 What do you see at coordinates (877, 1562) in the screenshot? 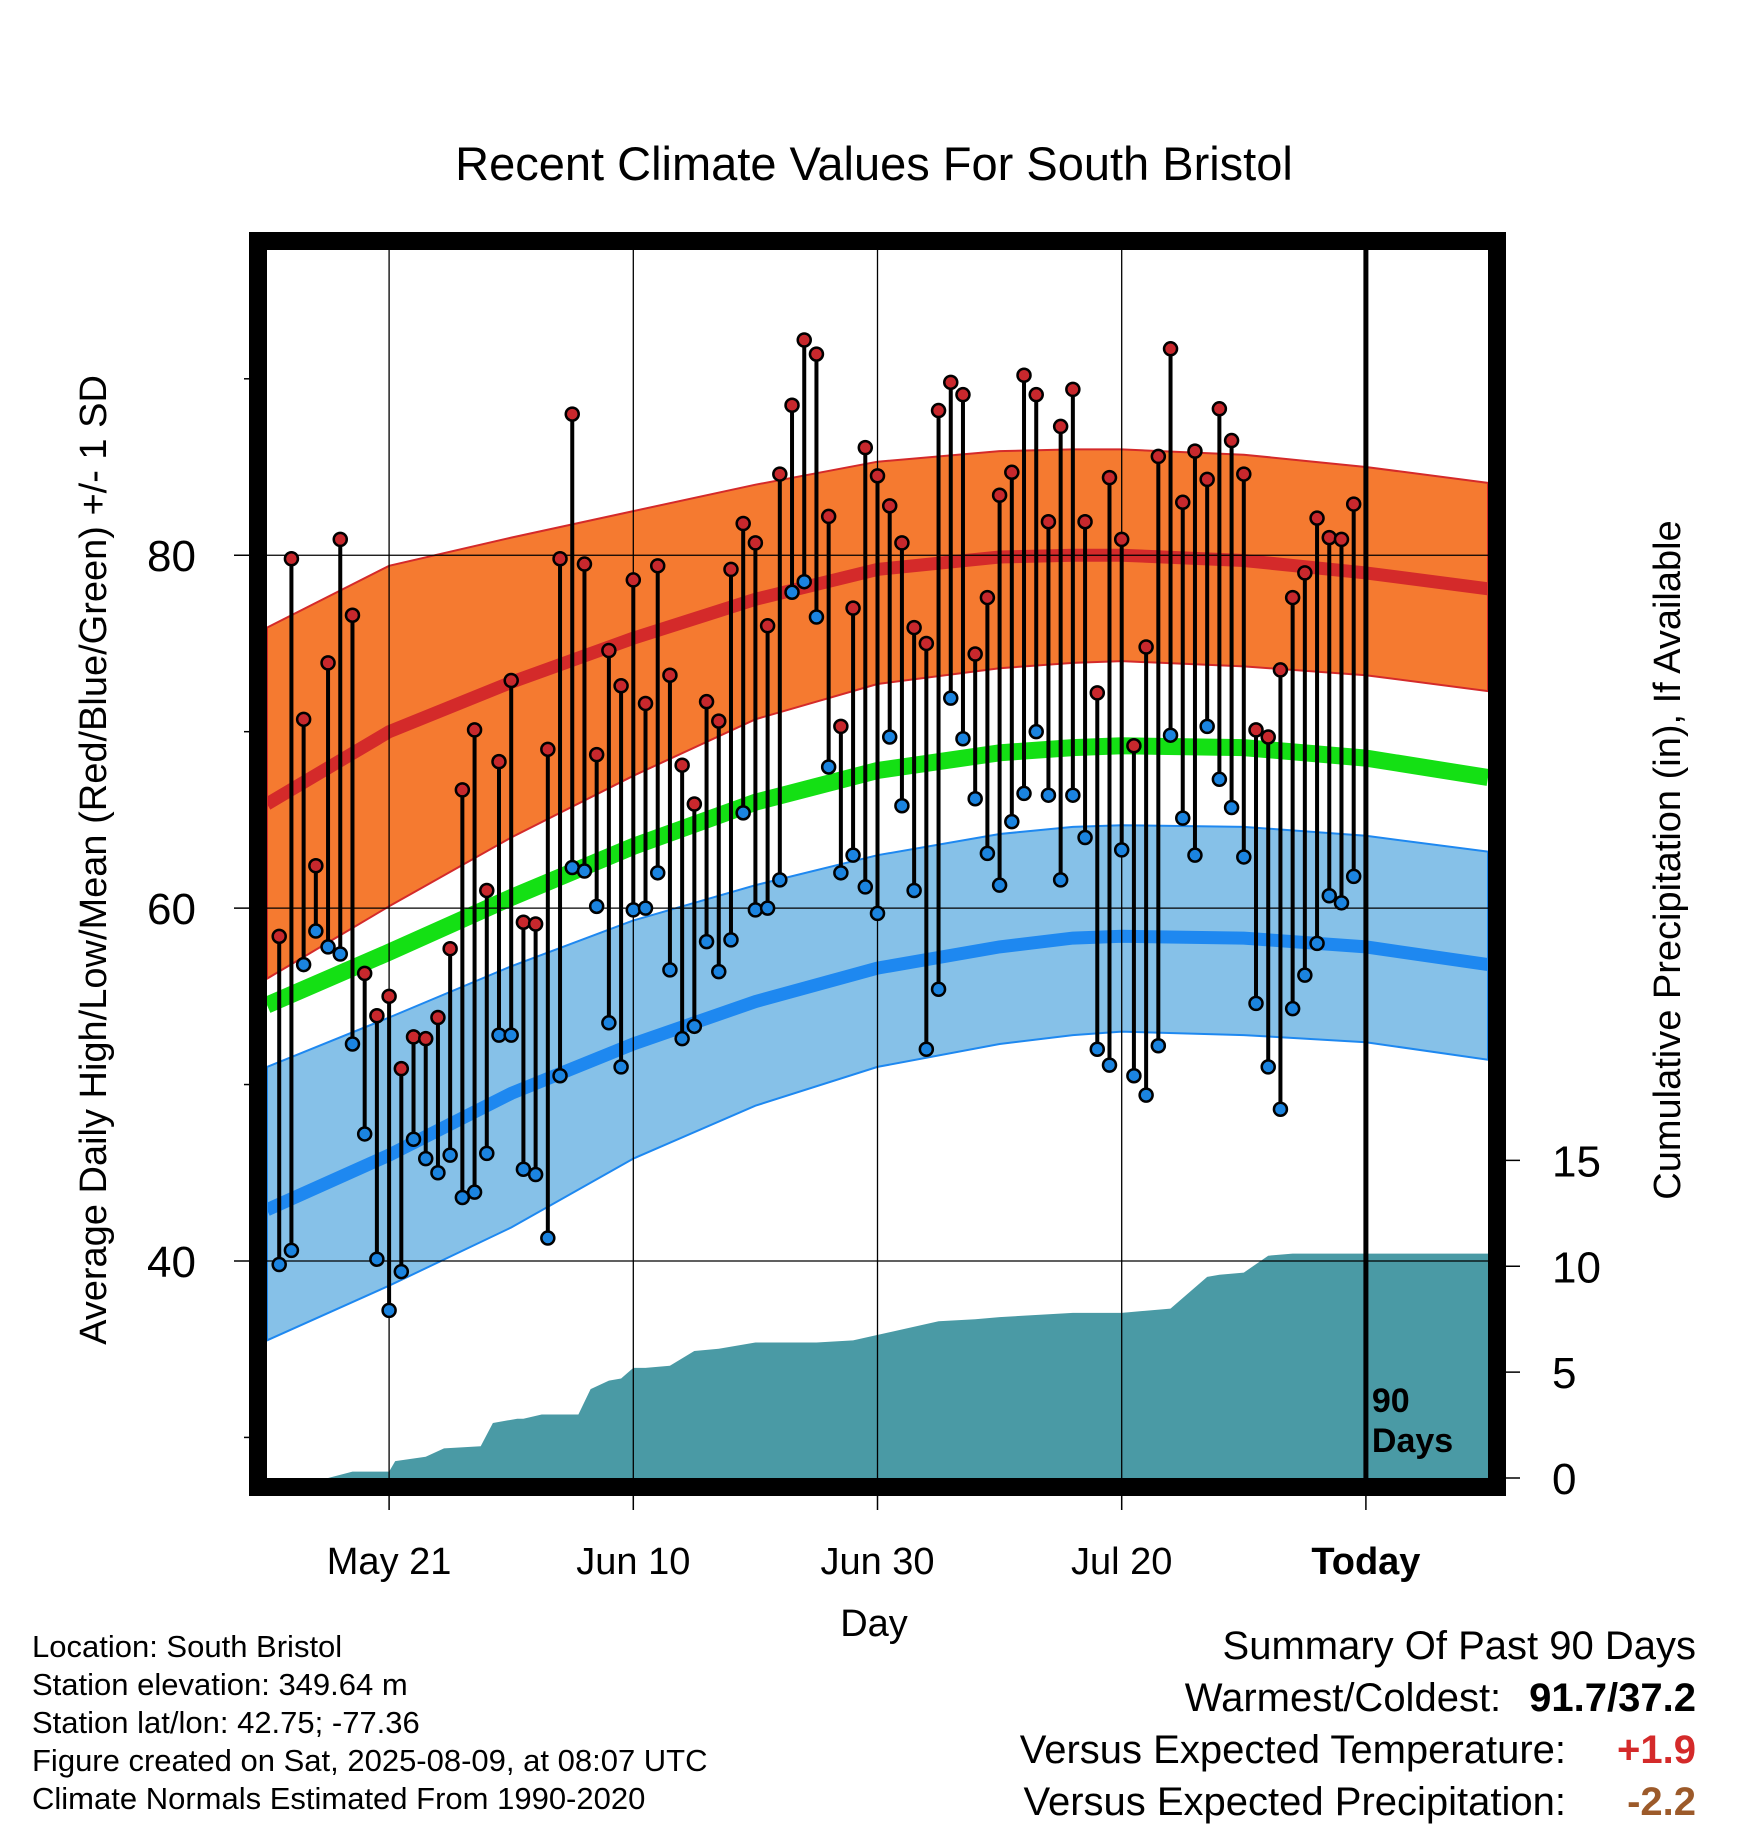
I see `x-tick-label: Jun 30` at bounding box center [877, 1562].